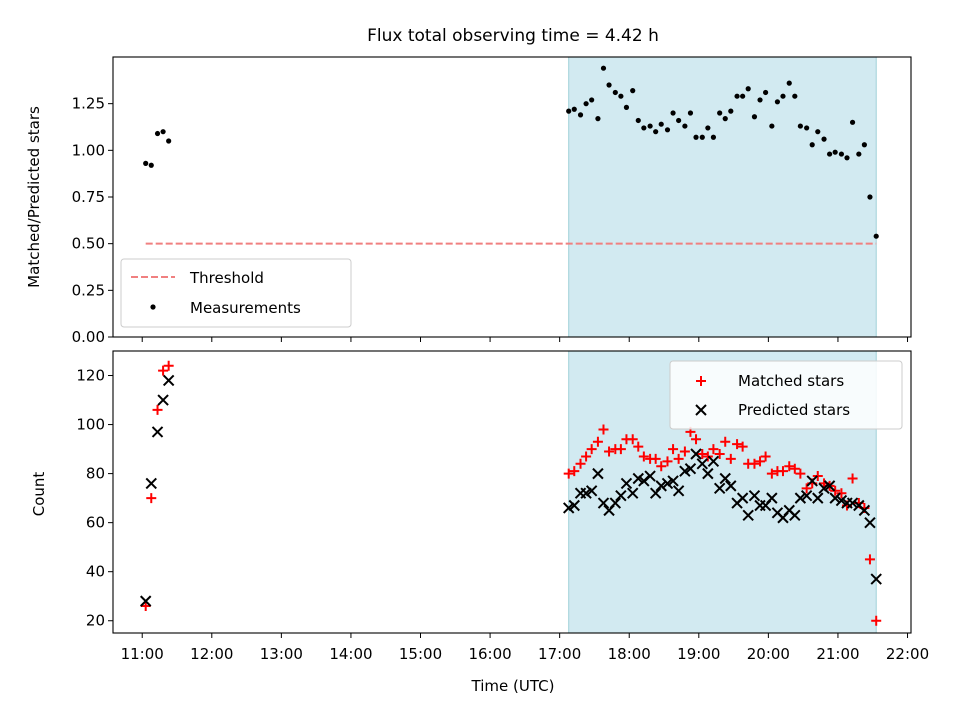  What do you see at coordinates (794, 410) in the screenshot?
I see `legend-predicted-label: Predicted stars` at bounding box center [794, 410].